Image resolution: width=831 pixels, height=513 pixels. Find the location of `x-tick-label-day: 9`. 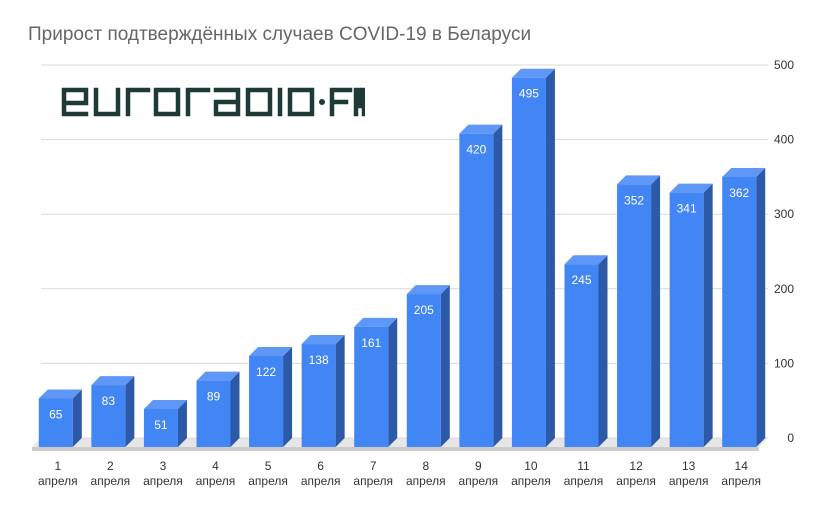

x-tick-label-day: 9 is located at coordinates (478, 466).